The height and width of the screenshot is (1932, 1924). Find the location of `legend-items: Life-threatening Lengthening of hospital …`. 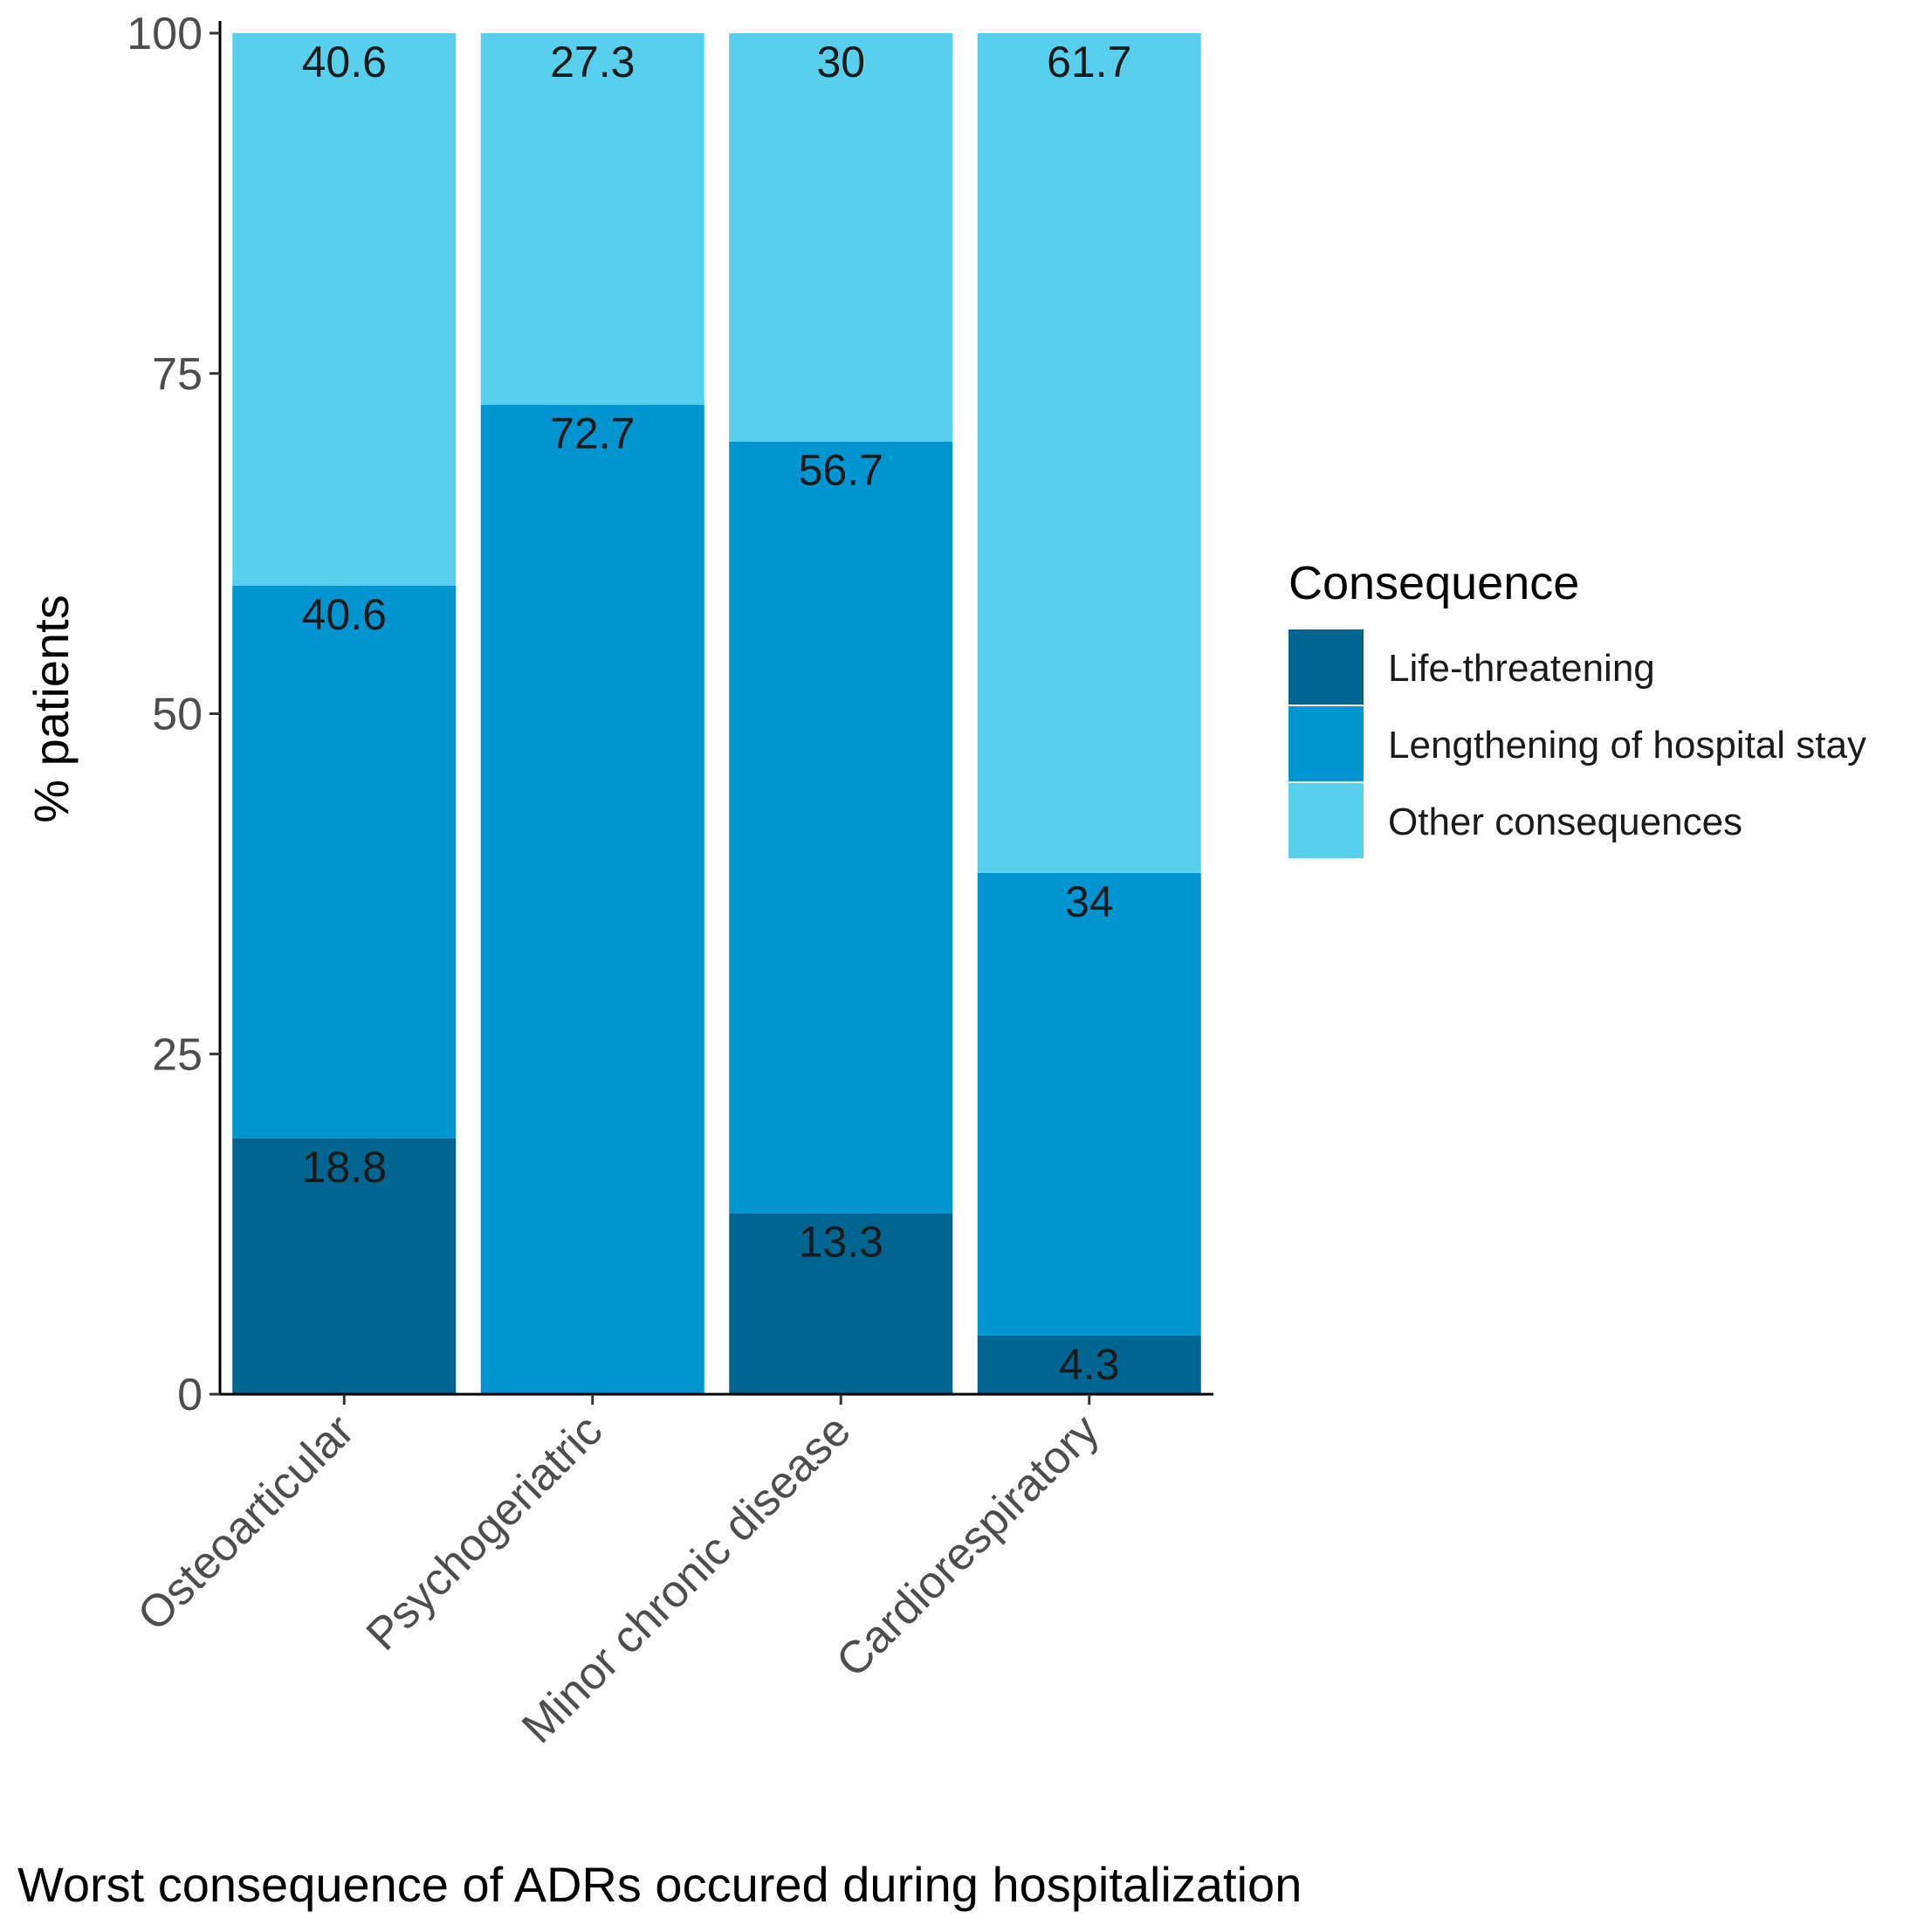

legend-items: Life-threatening Lengthening of hospital … is located at coordinates (1577, 743).